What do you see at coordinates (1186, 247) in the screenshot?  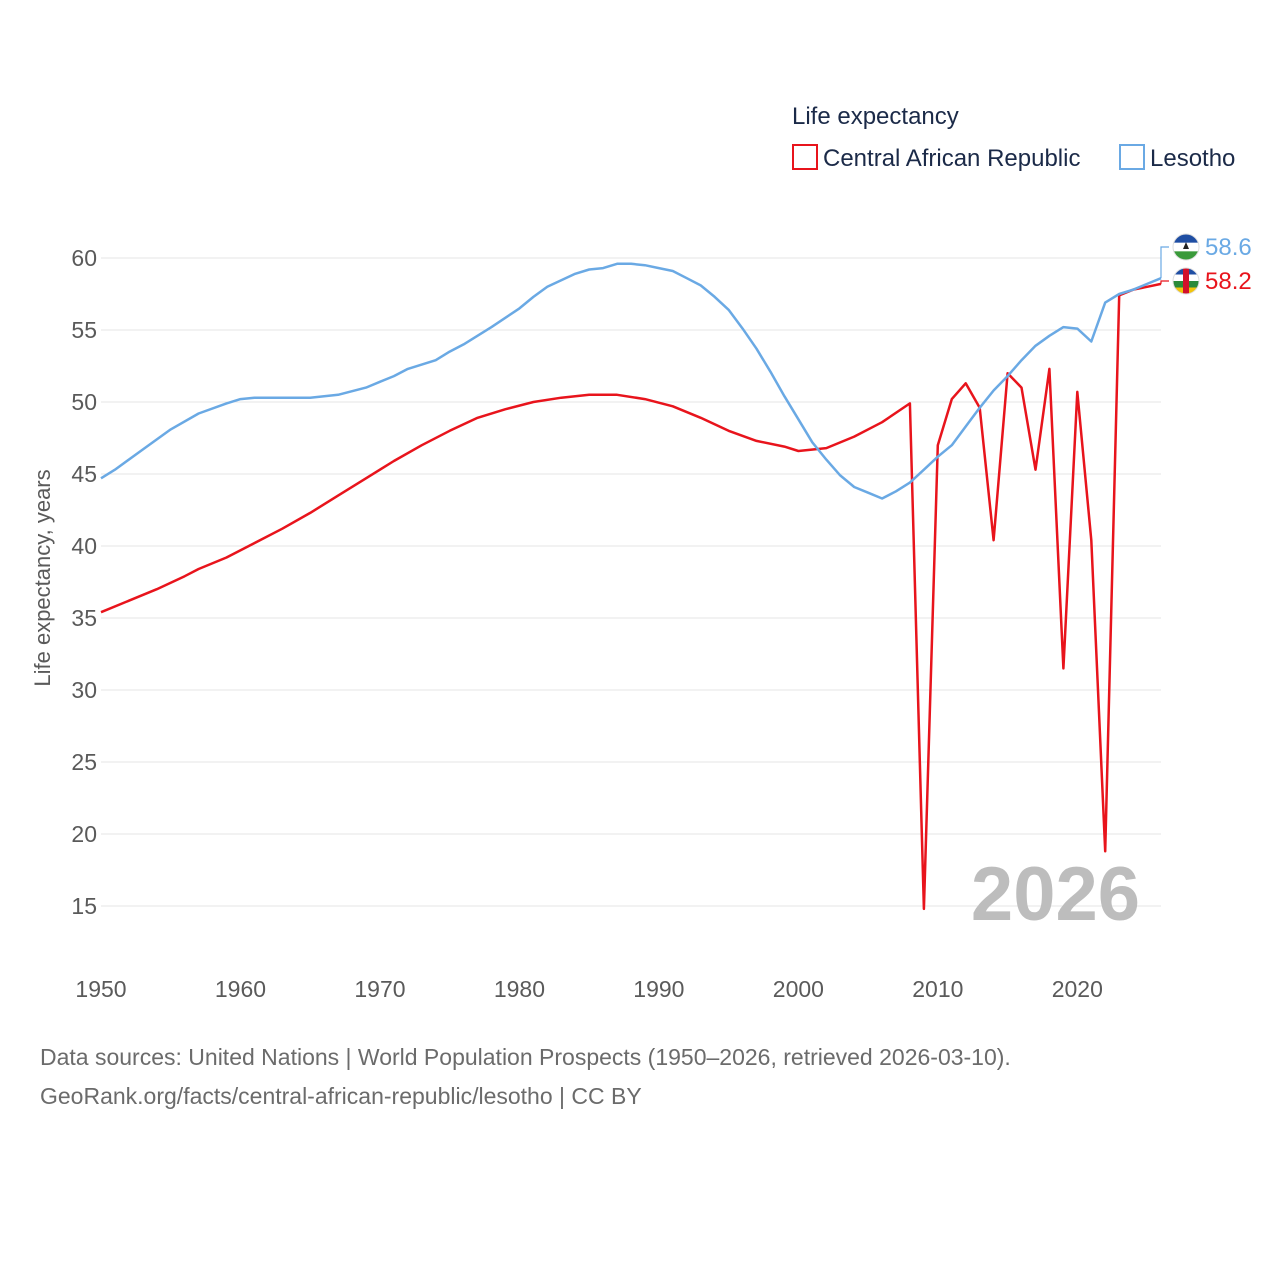 I see `flag-lesotho-icon` at bounding box center [1186, 247].